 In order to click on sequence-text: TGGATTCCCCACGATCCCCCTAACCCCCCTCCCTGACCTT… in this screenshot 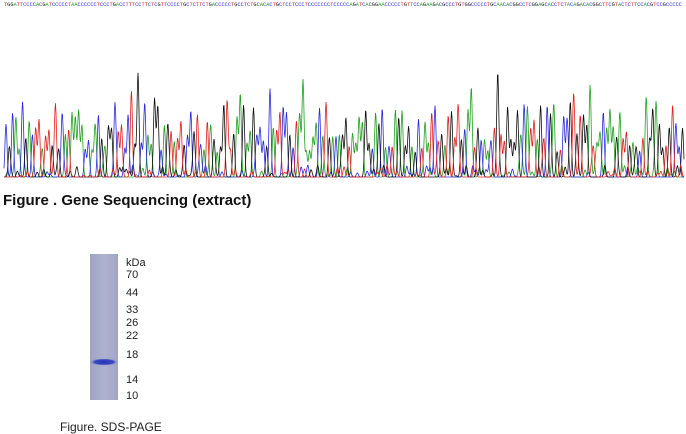, I will do `click(343, 5)`.